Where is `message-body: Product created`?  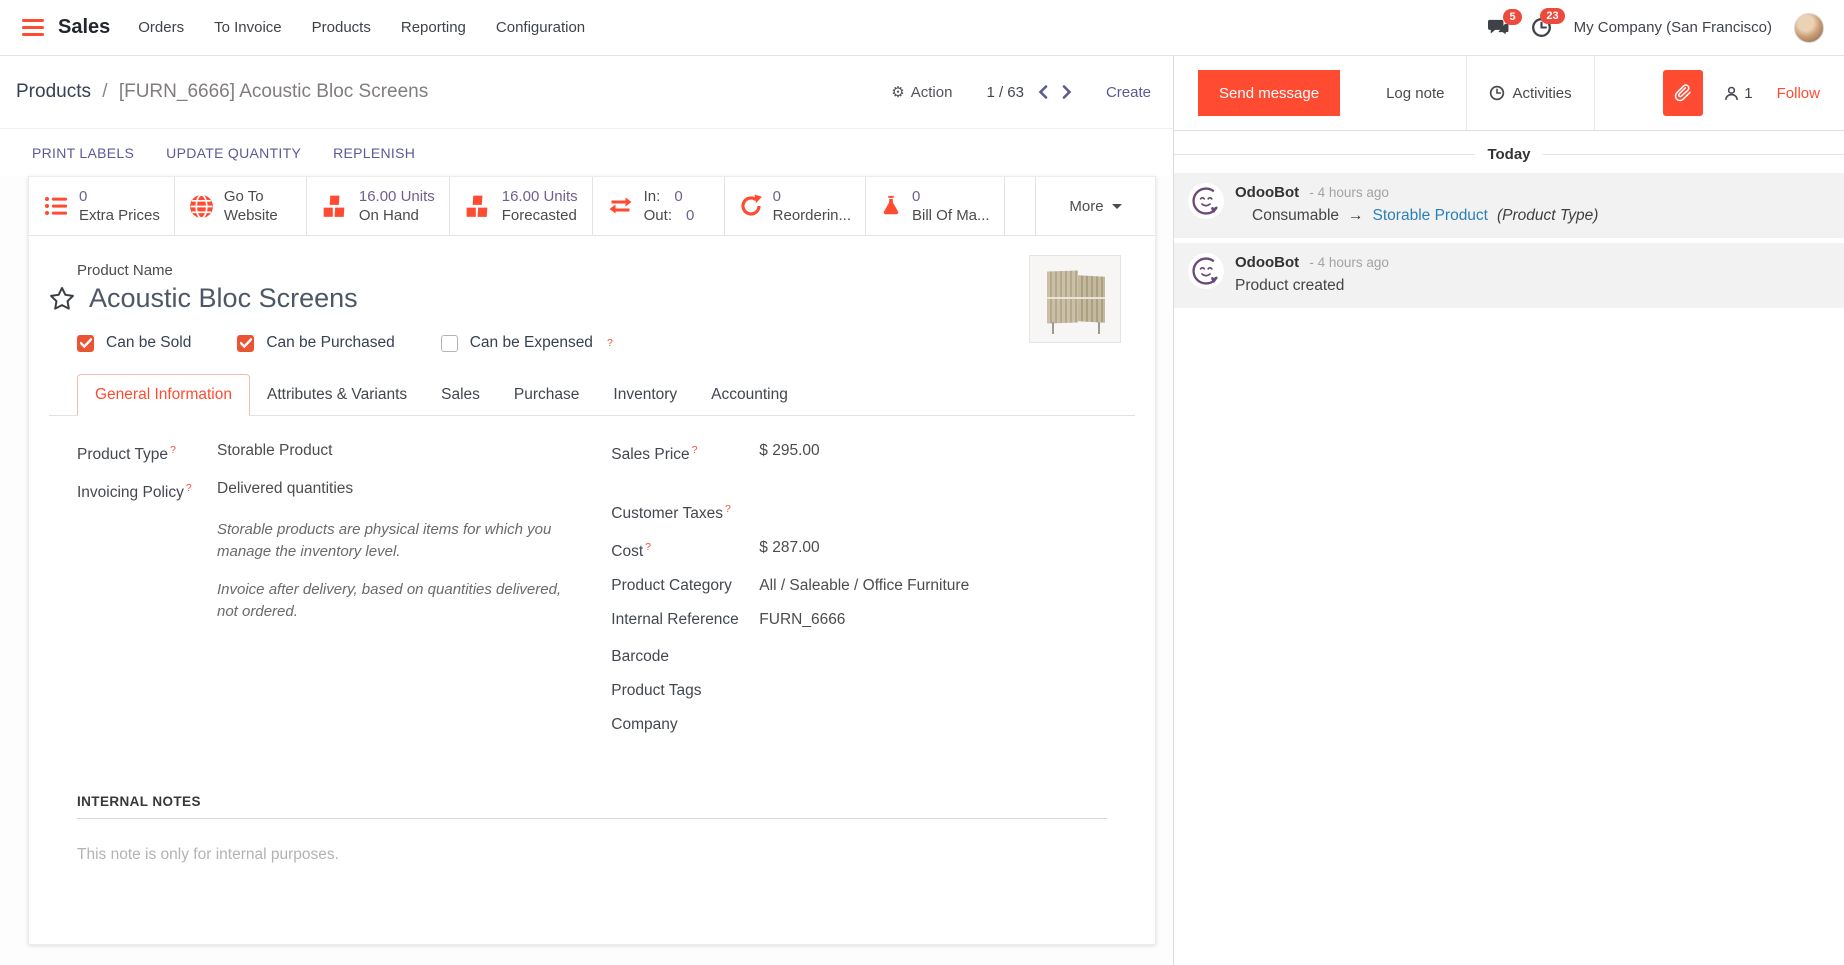 message-body: Product created is located at coordinates (1290, 285).